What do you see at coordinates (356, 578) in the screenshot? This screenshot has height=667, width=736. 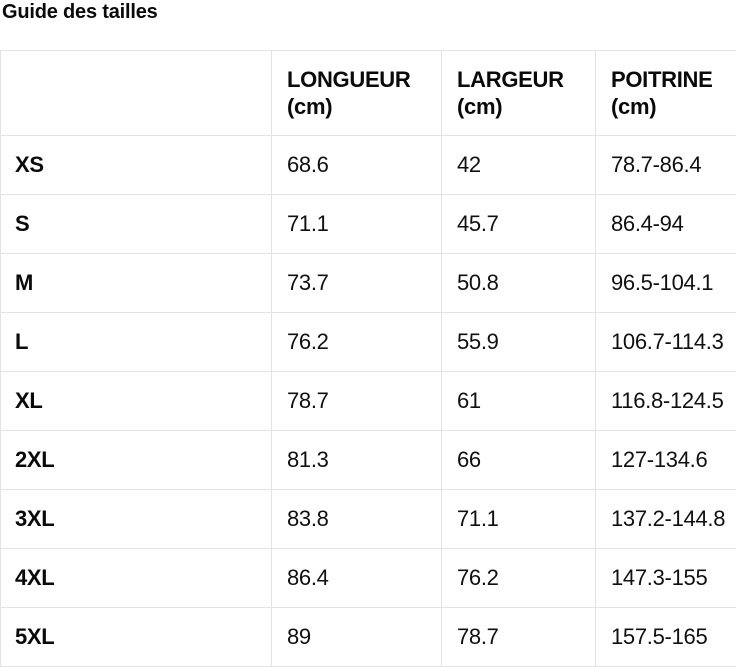 I see `longueur-cell: 86.4` at bounding box center [356, 578].